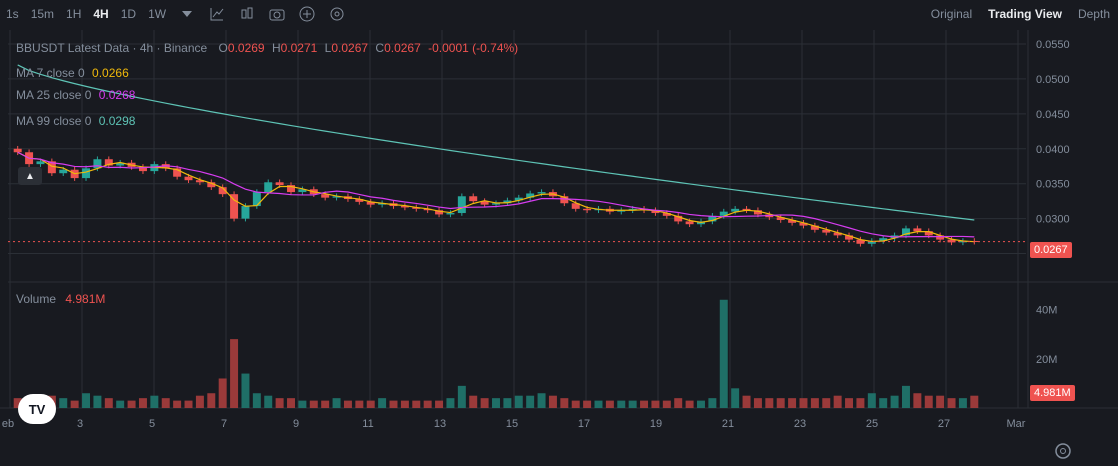  I want to click on time-tick-label: 19, so click(656, 424).